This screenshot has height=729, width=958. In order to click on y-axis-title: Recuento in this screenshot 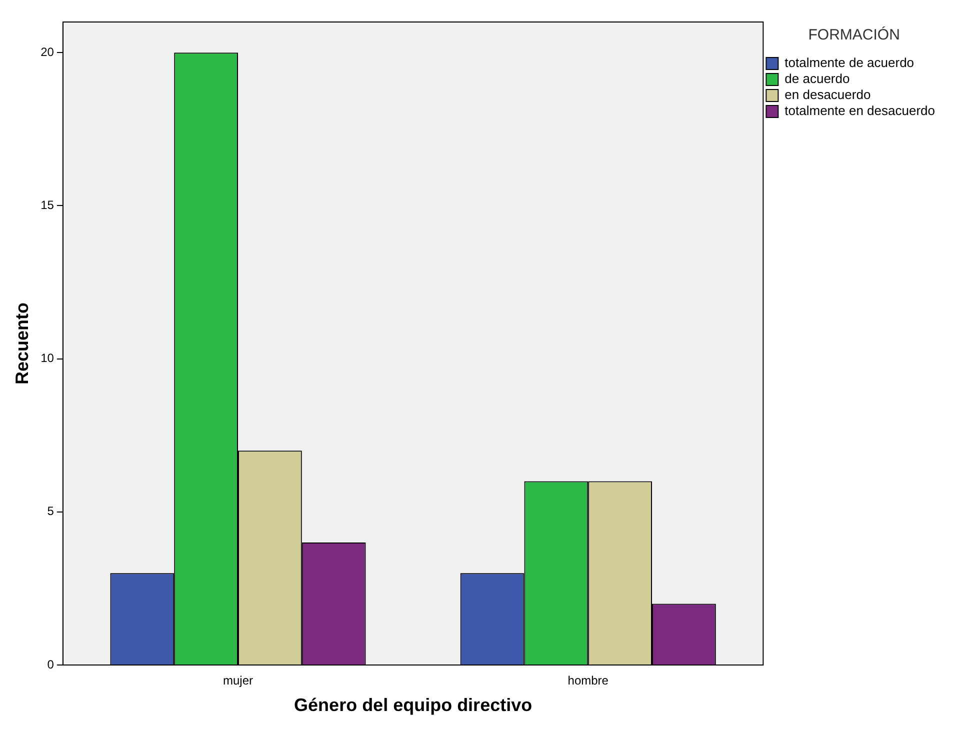, I will do `click(22, 343)`.